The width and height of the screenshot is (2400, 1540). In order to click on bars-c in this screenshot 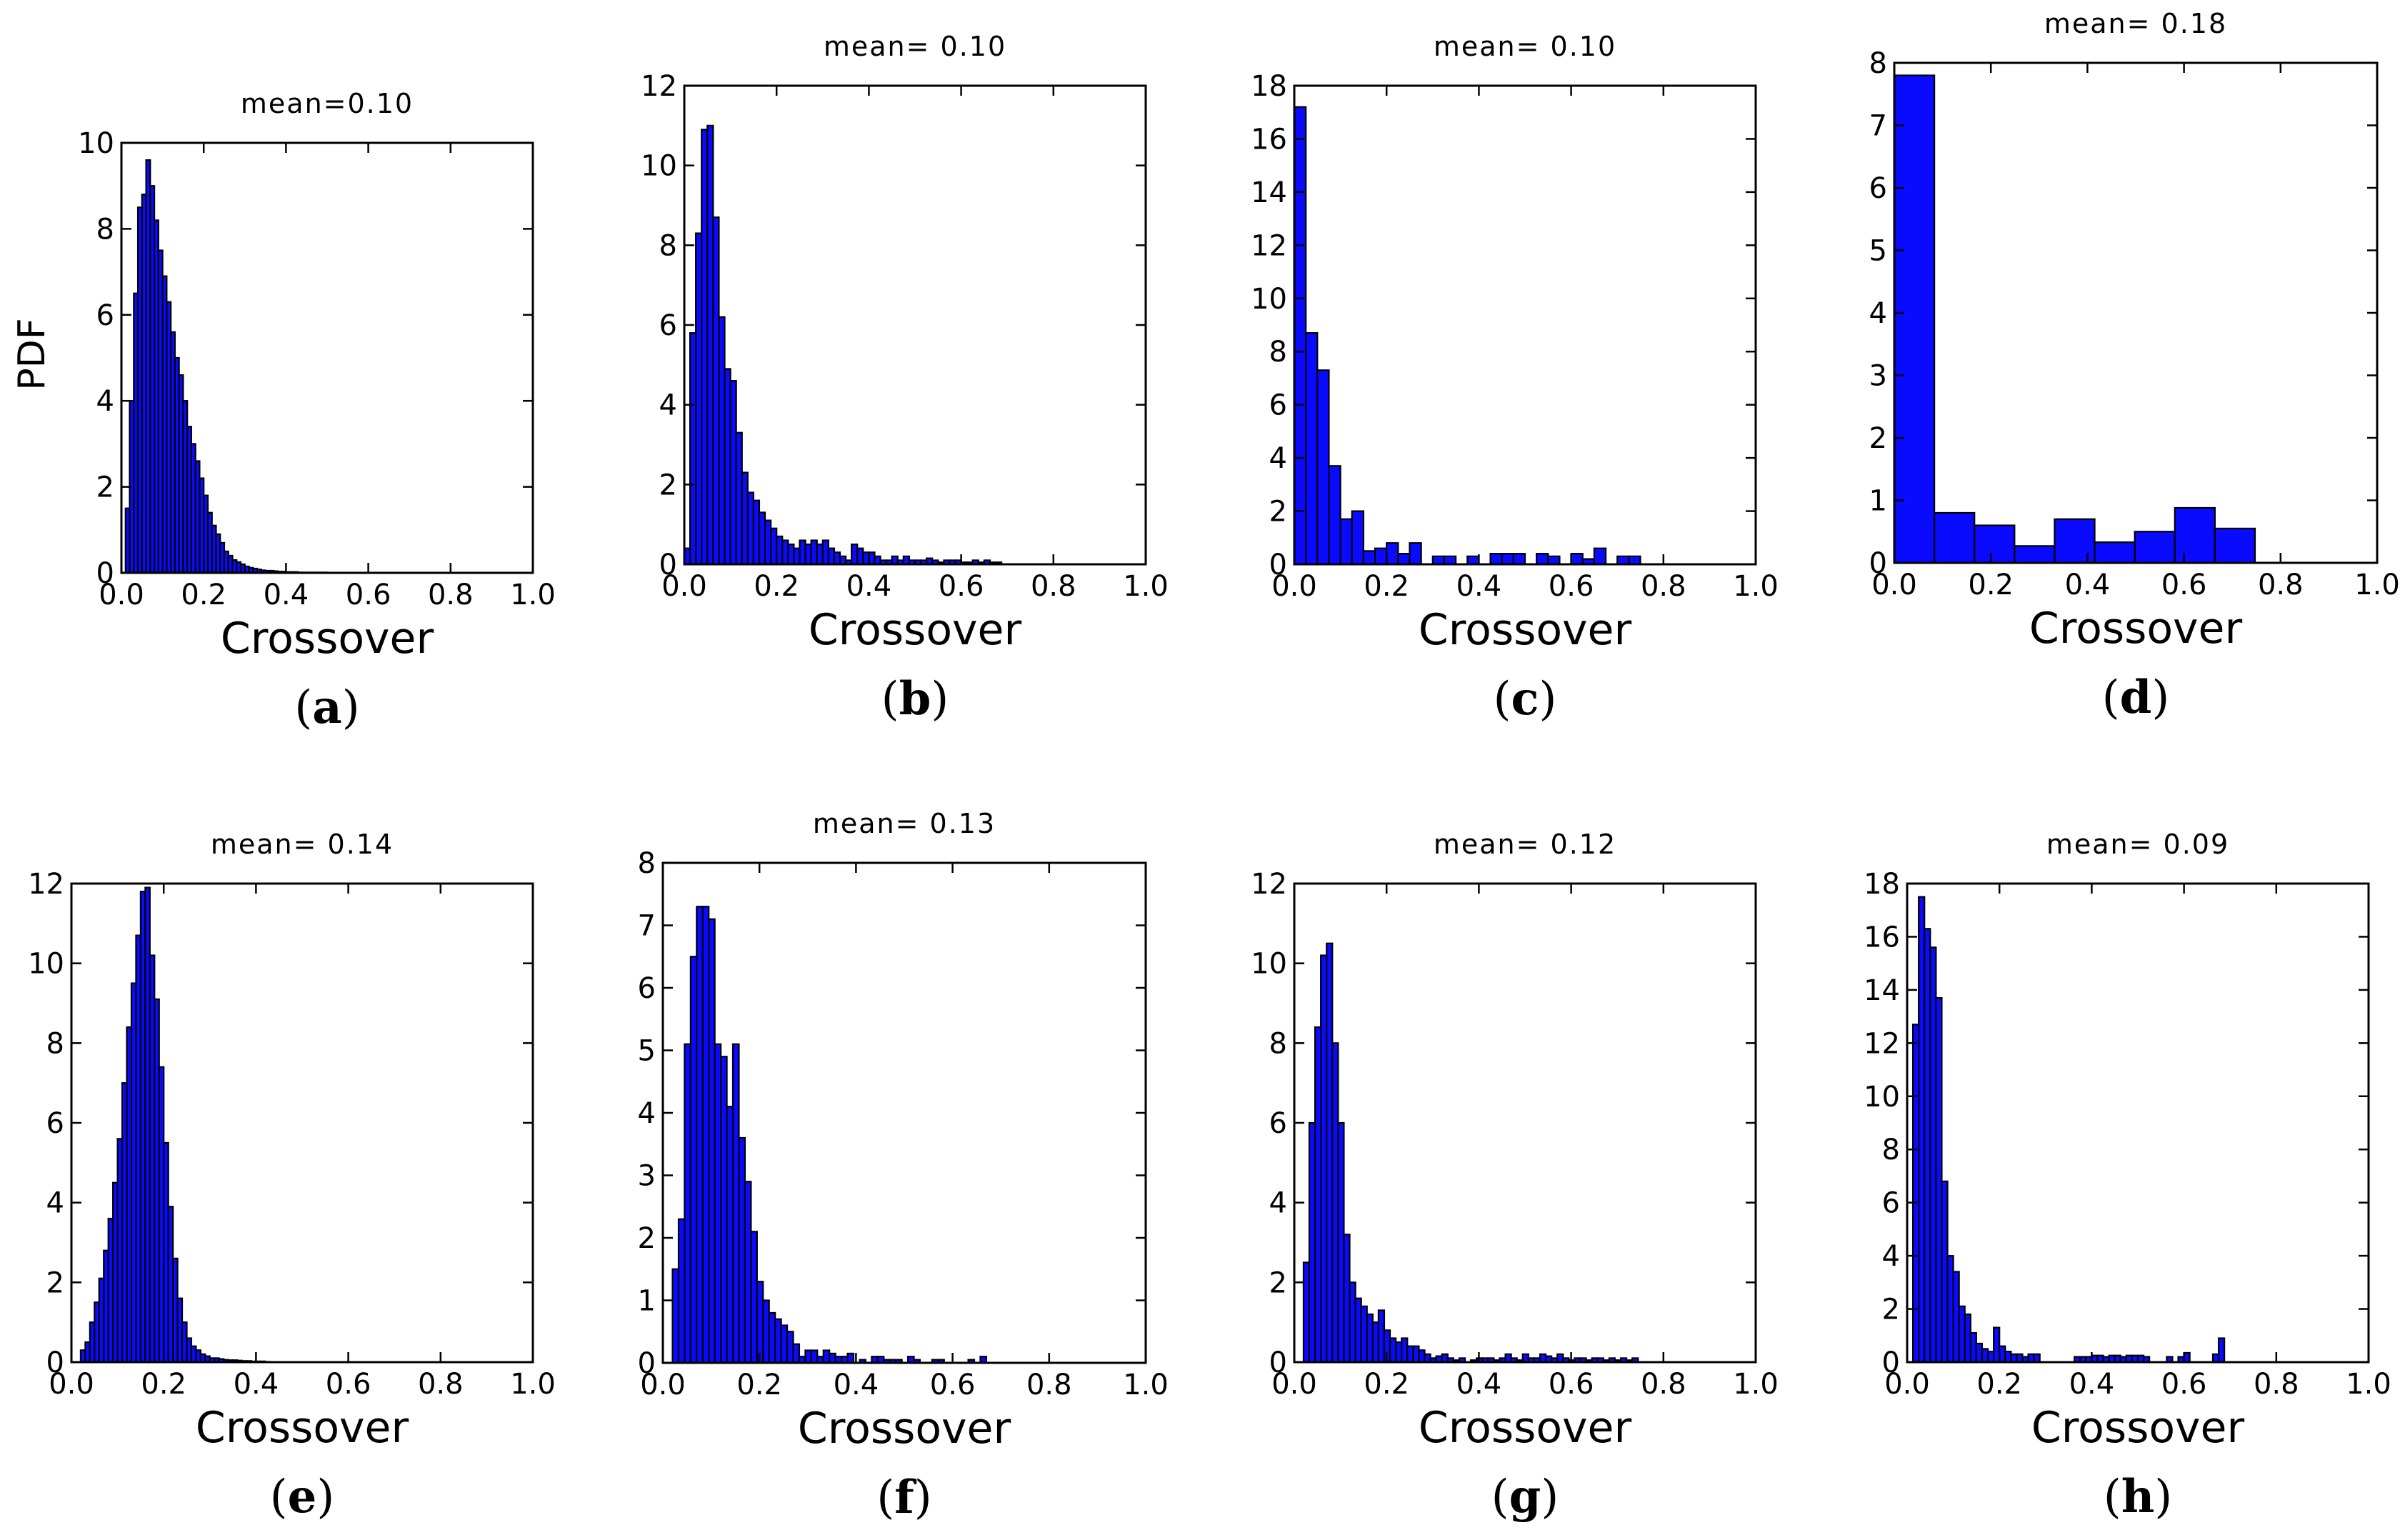, I will do `click(1467, 336)`.